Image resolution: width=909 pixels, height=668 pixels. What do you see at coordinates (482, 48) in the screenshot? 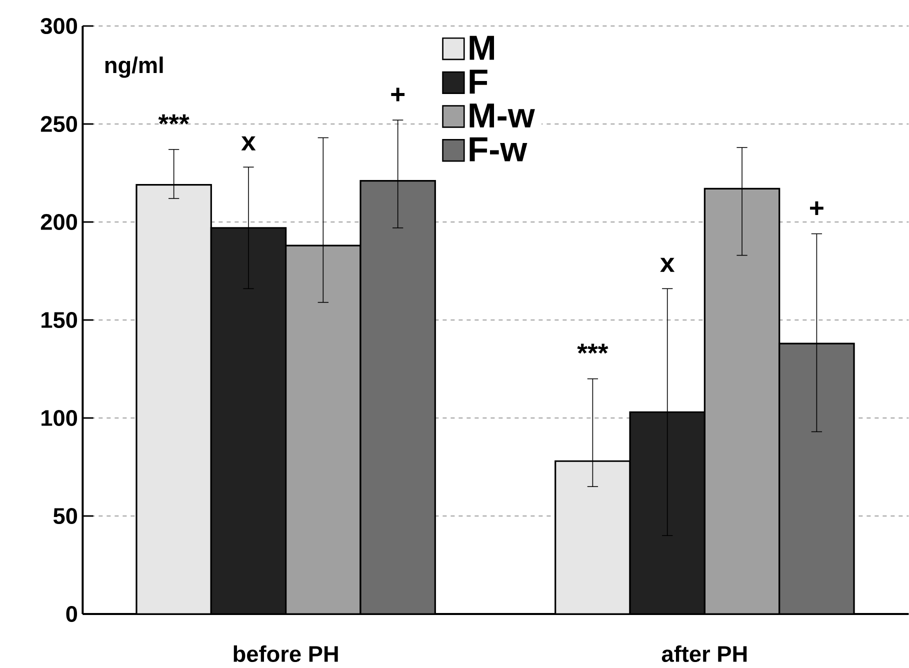
I see `legend-label: M` at bounding box center [482, 48].